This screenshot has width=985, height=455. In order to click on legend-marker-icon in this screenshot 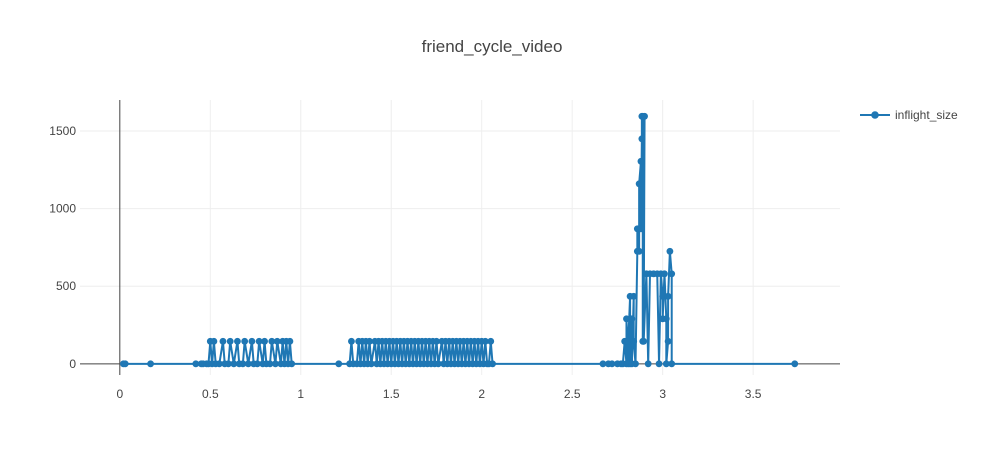, I will do `click(875, 115)`.